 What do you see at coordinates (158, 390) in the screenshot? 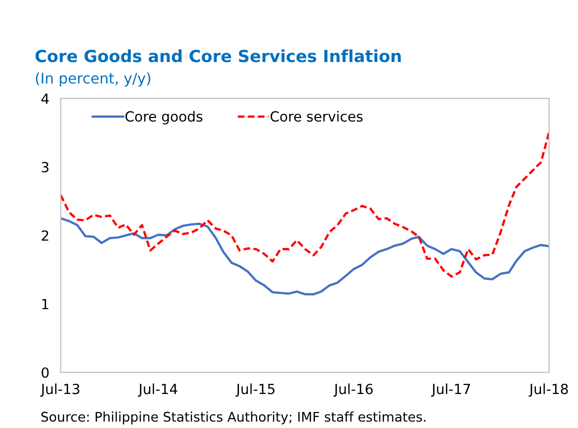
I see `x-tick-label: Jul-14` at bounding box center [158, 390].